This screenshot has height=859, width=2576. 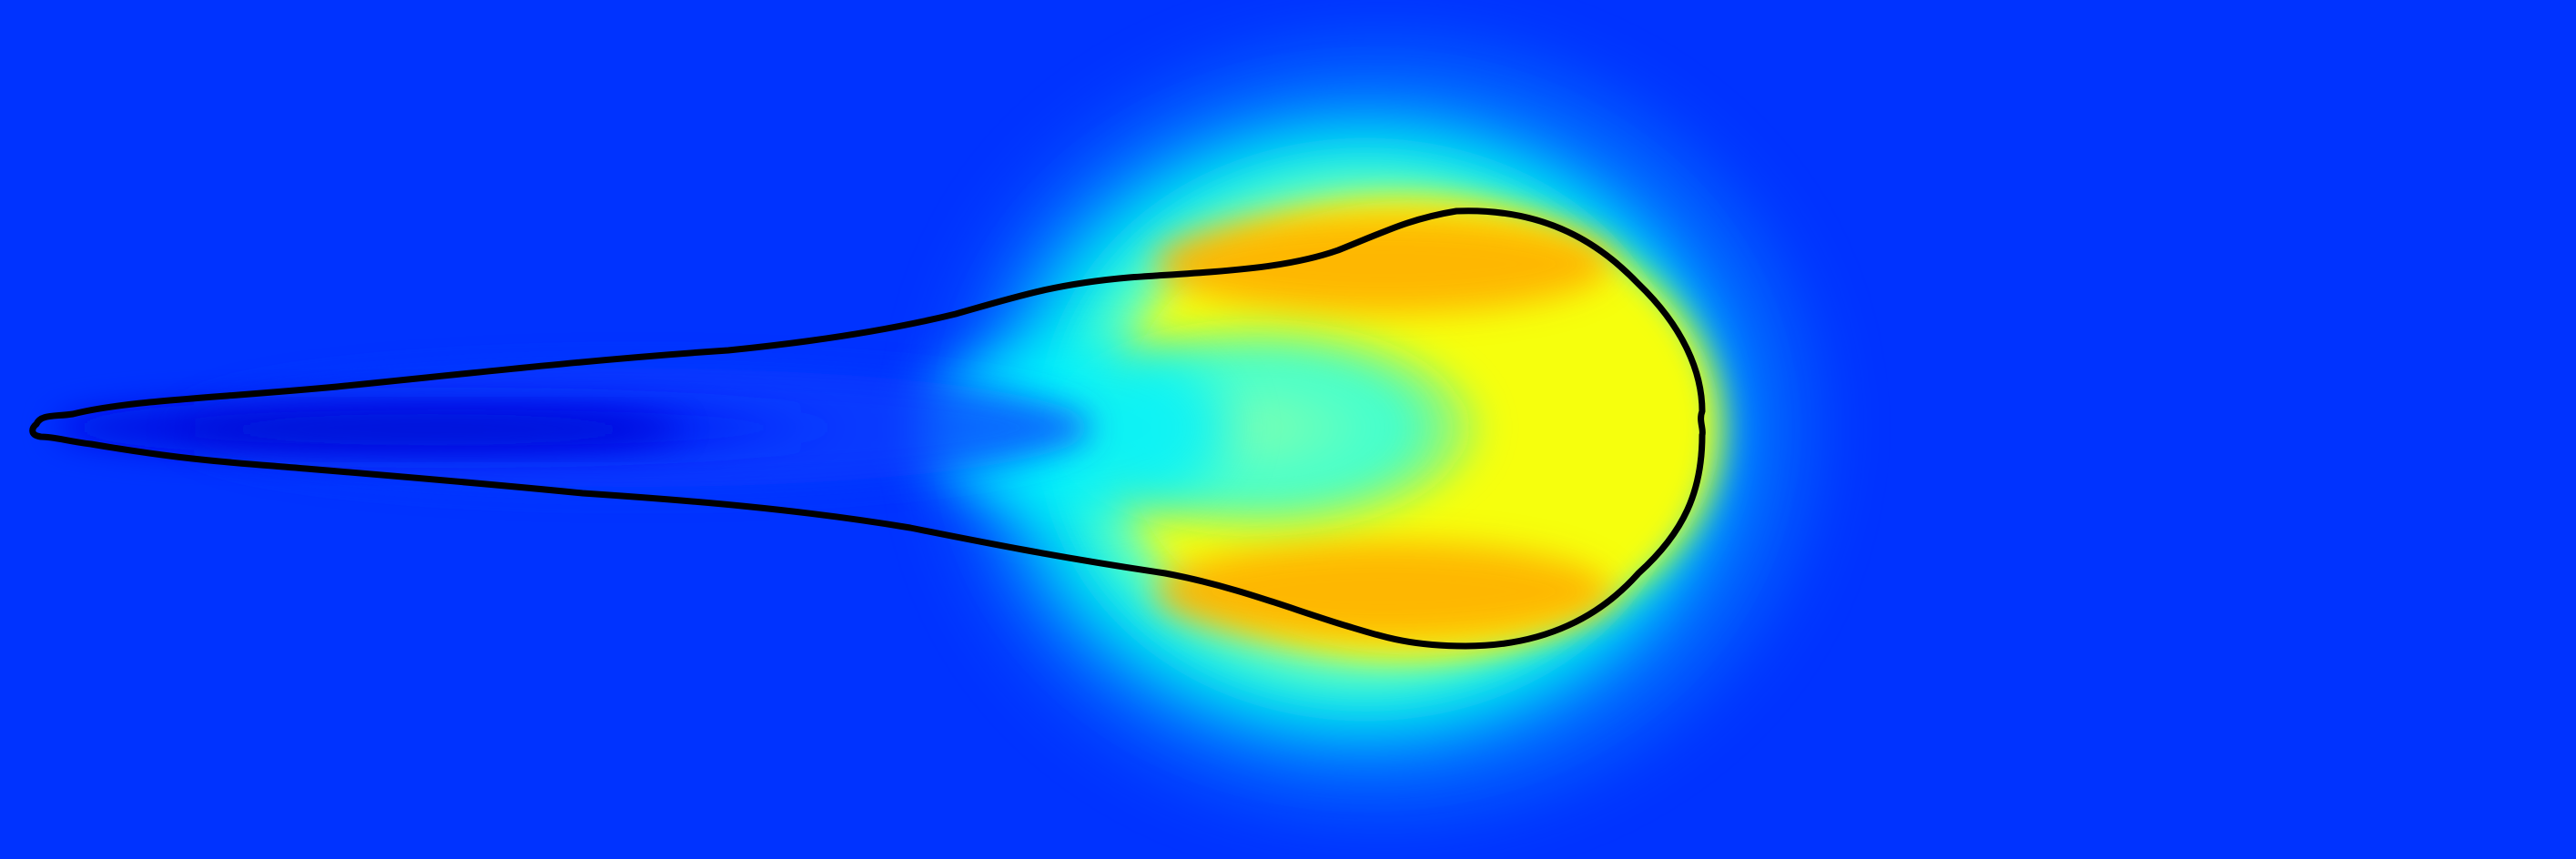 What do you see at coordinates (428, 430) in the screenshot?
I see `tail-core` at bounding box center [428, 430].